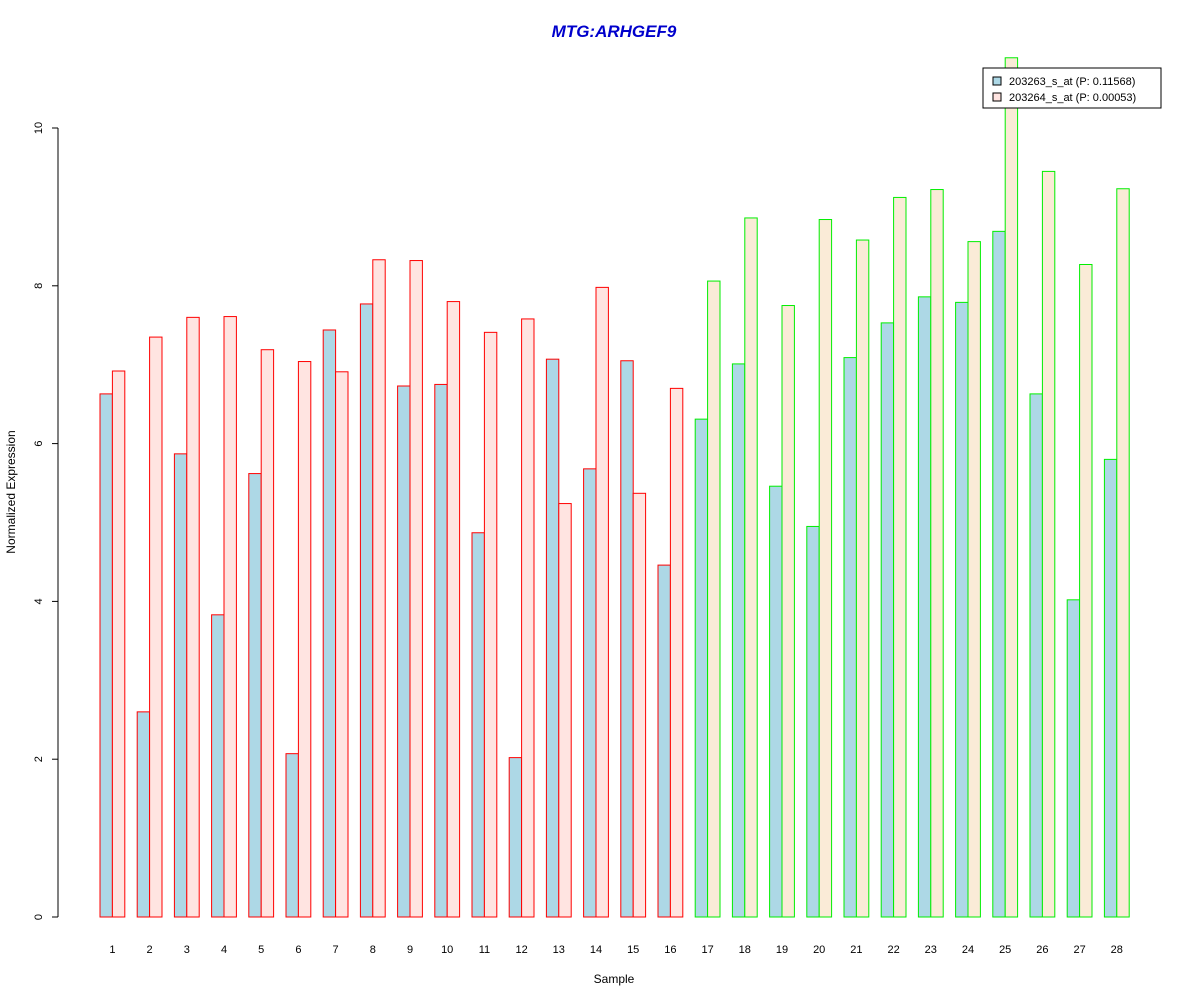 This screenshot has height=1000, width=1200. What do you see at coordinates (39, 444) in the screenshot?
I see `y-tick-label: 6` at bounding box center [39, 444].